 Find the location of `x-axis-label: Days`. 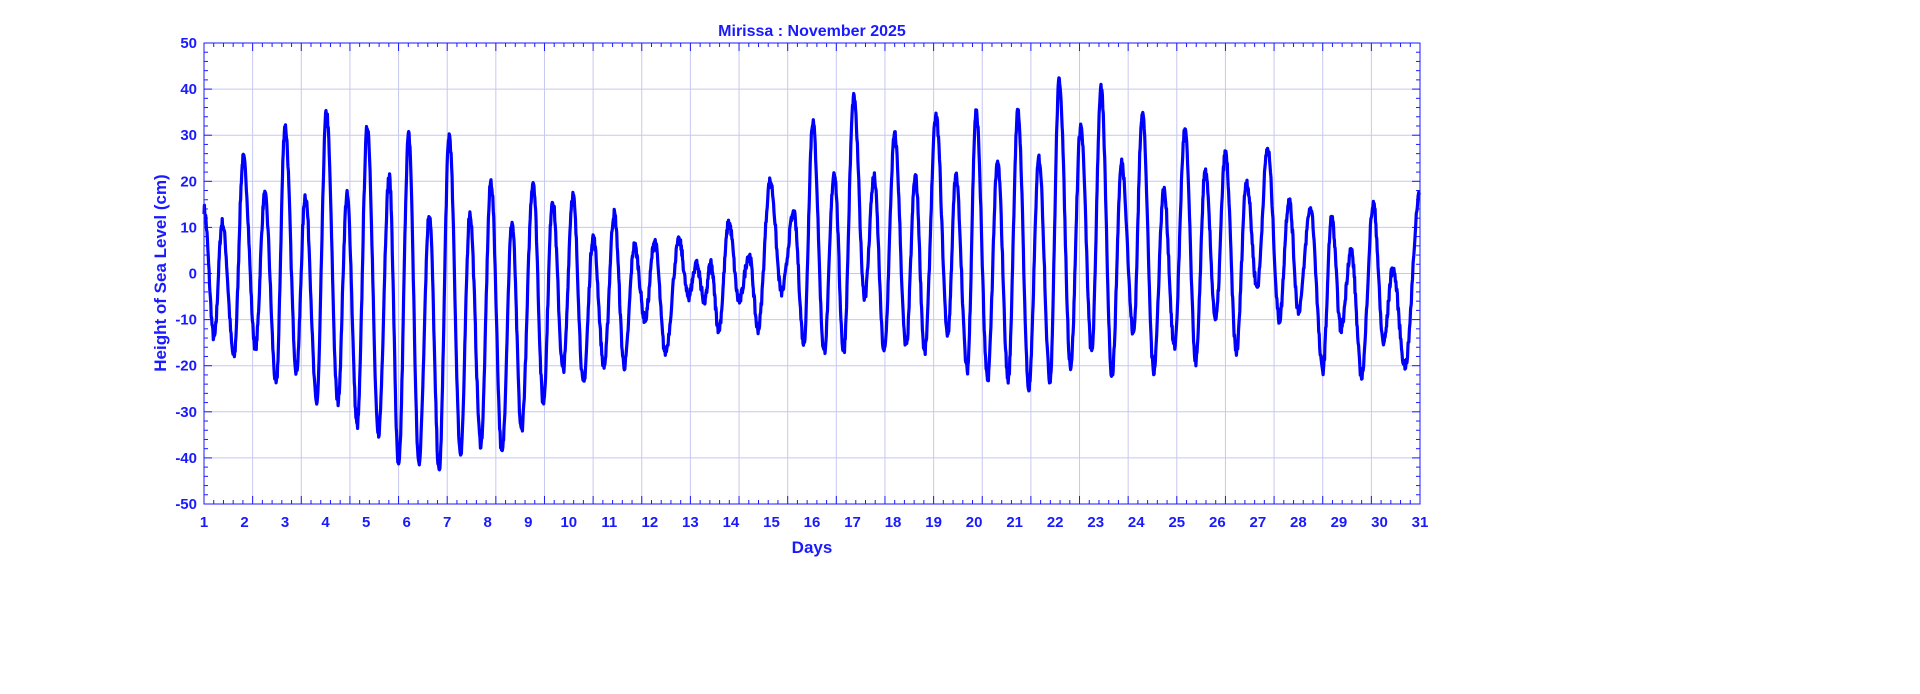

x-axis-label: Days is located at coordinates (812, 547).